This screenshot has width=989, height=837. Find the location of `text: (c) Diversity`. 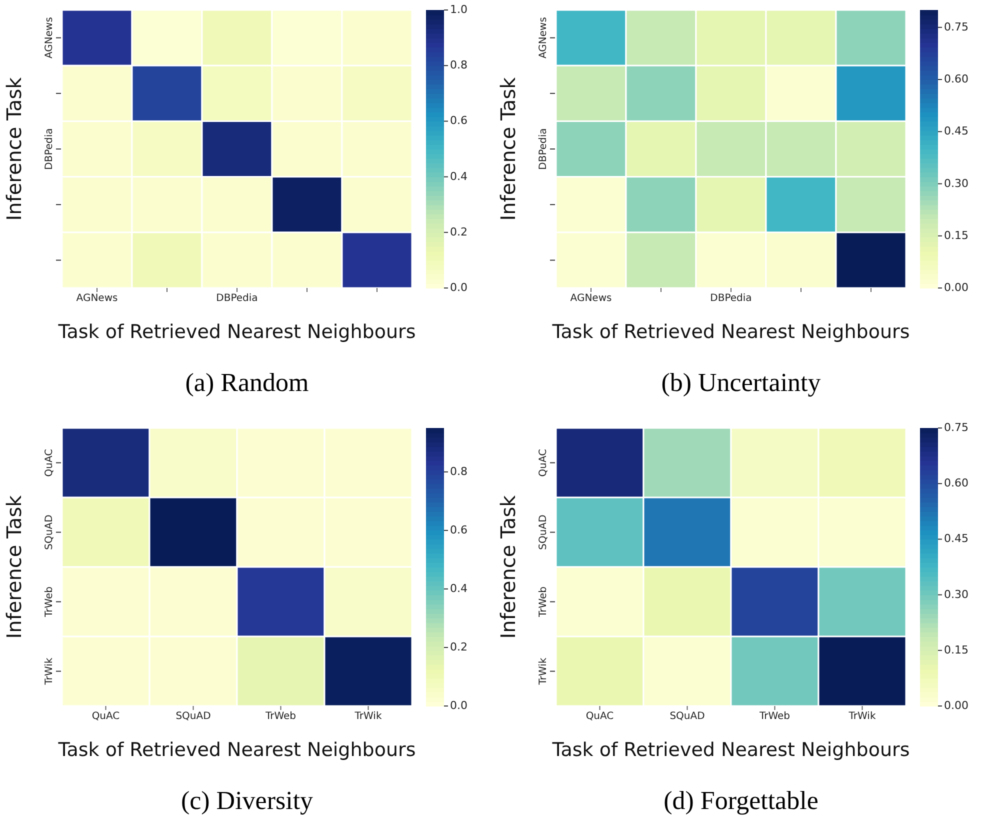

text: (c) Diversity is located at coordinates (247, 801).